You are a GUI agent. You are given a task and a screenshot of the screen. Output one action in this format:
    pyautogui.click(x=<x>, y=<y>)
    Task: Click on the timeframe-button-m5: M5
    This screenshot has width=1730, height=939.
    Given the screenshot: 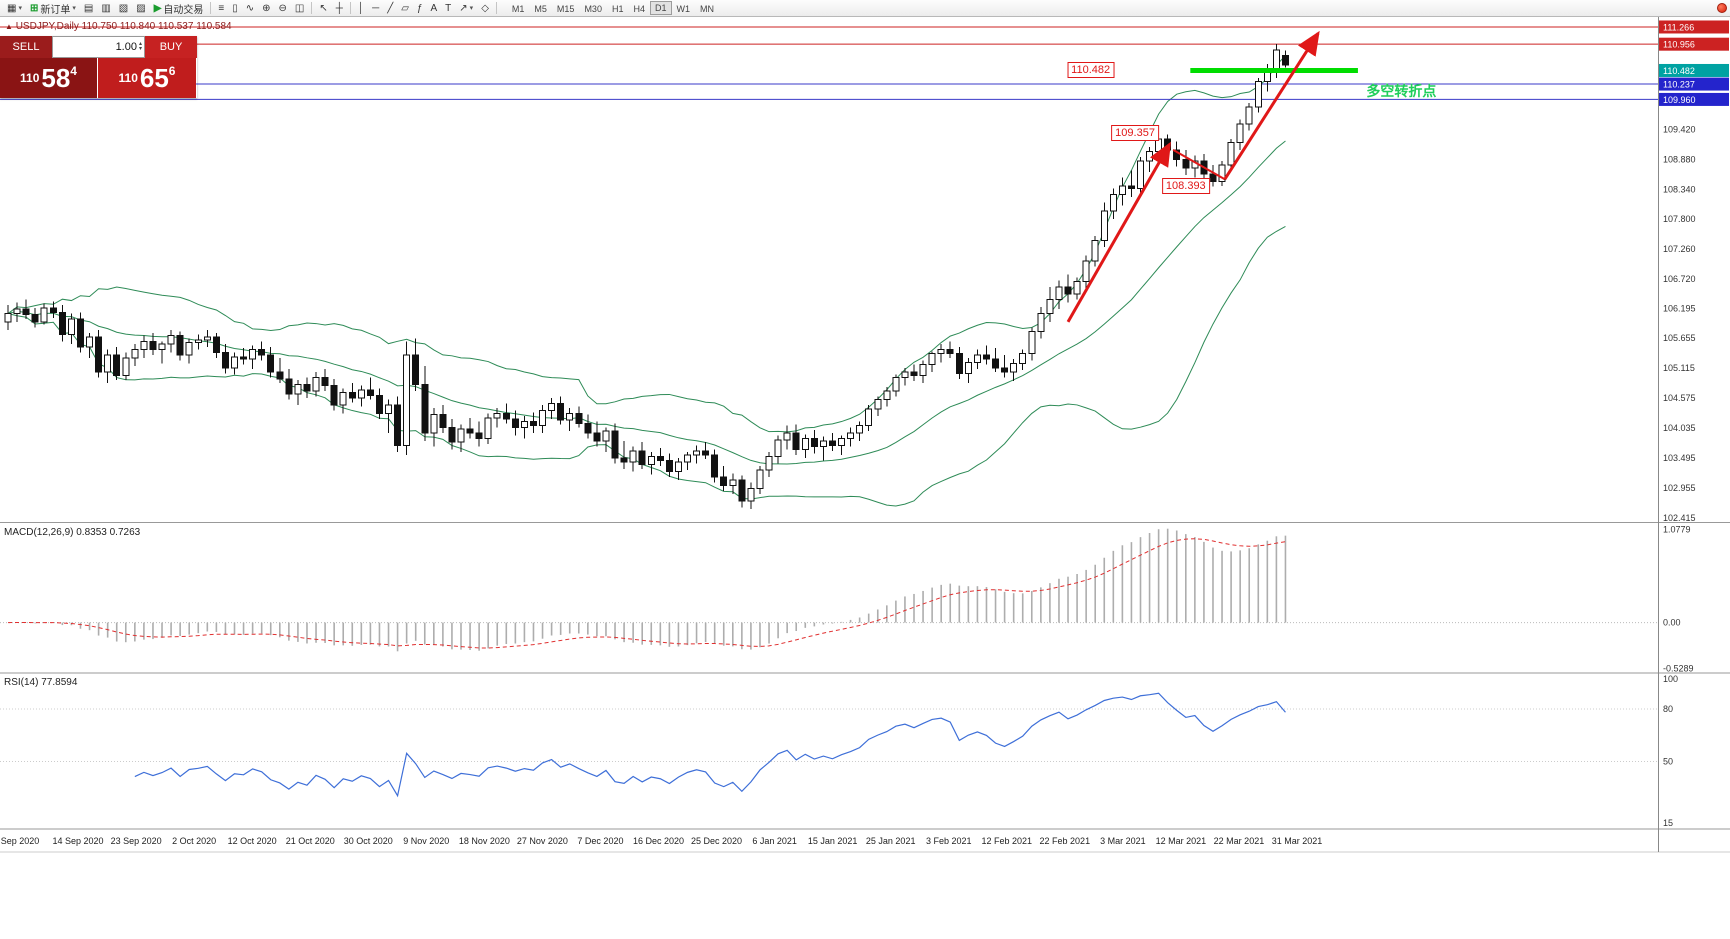 What is the action you would take?
    pyautogui.click(x=540, y=9)
    